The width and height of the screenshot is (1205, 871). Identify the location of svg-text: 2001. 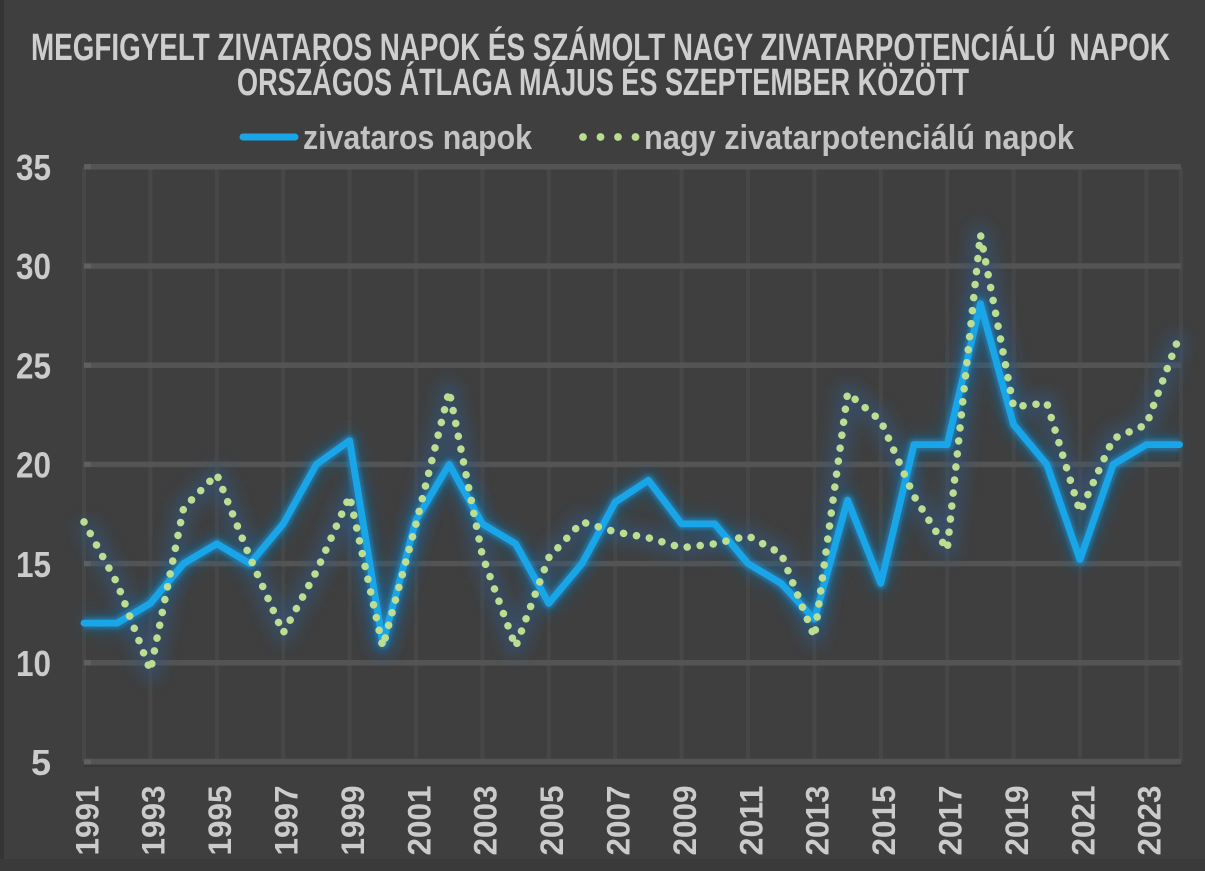
(419, 821).